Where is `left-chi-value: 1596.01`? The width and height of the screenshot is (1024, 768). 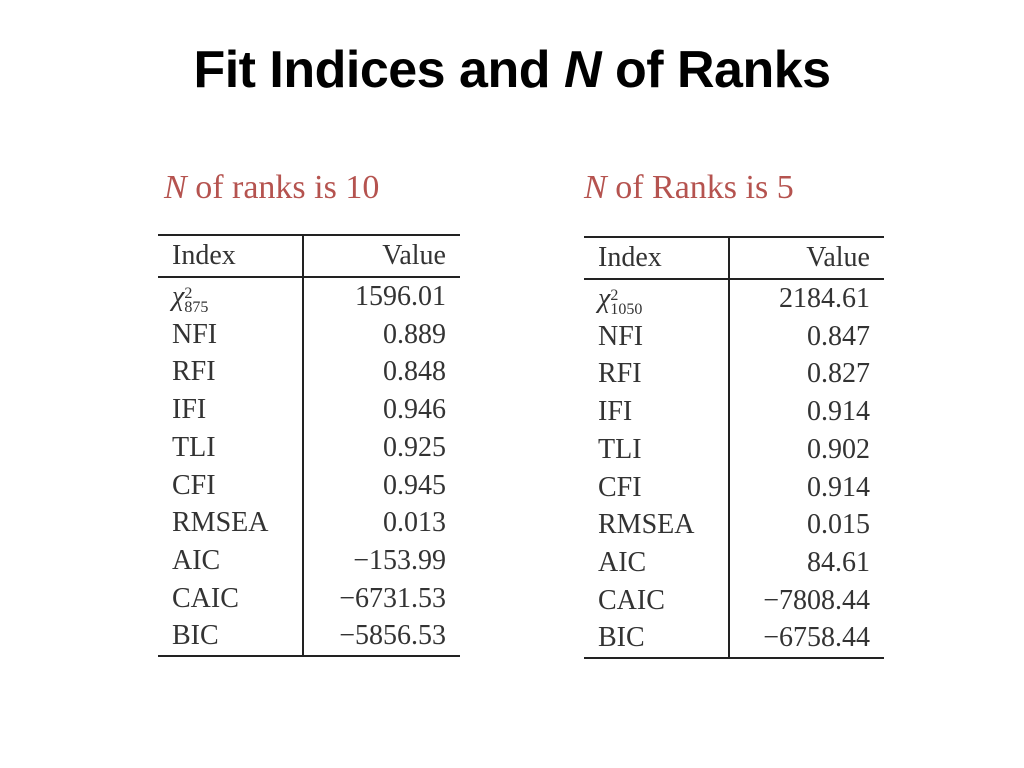
left-chi-value: 1596.01 is located at coordinates (400, 296).